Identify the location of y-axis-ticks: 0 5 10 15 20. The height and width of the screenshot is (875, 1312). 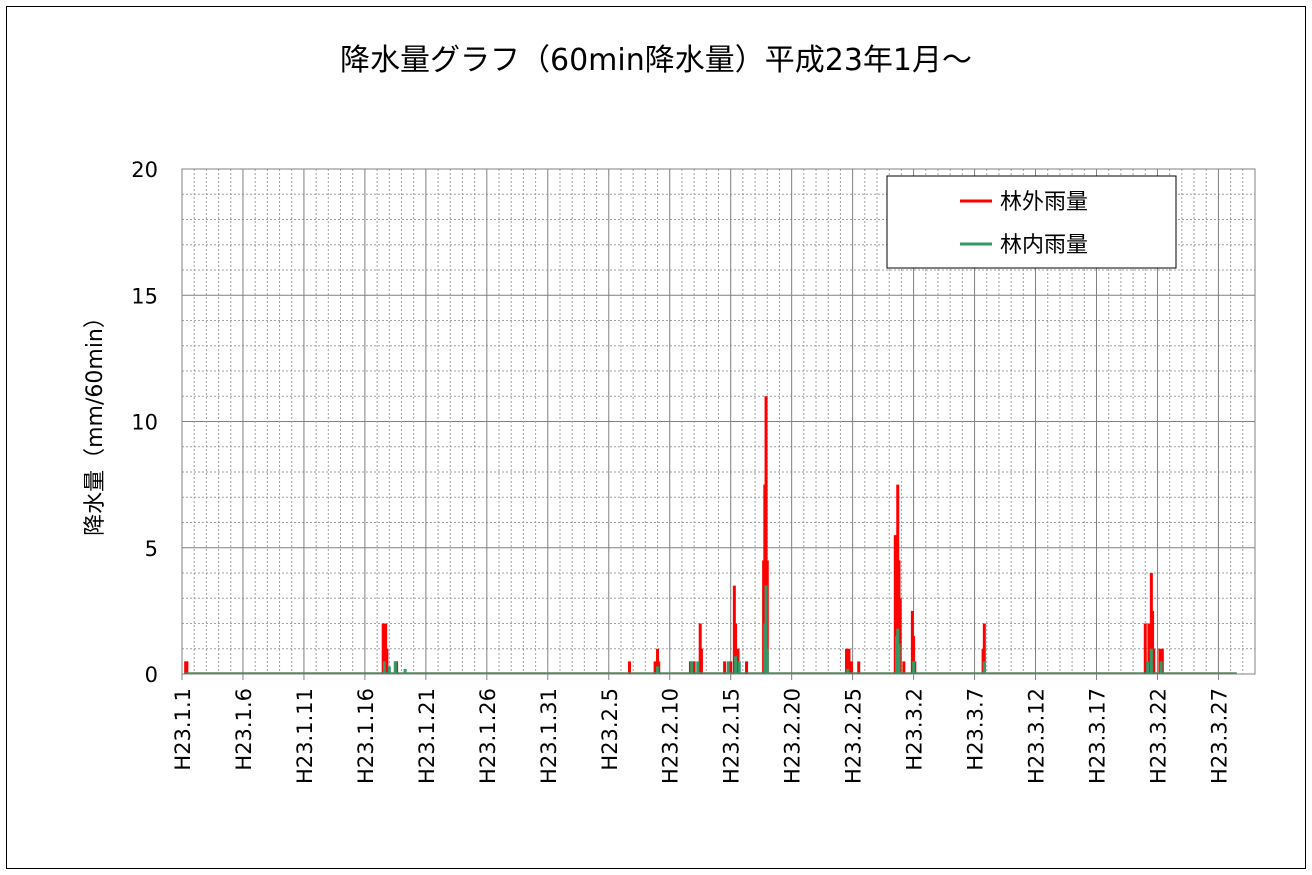
(144, 422).